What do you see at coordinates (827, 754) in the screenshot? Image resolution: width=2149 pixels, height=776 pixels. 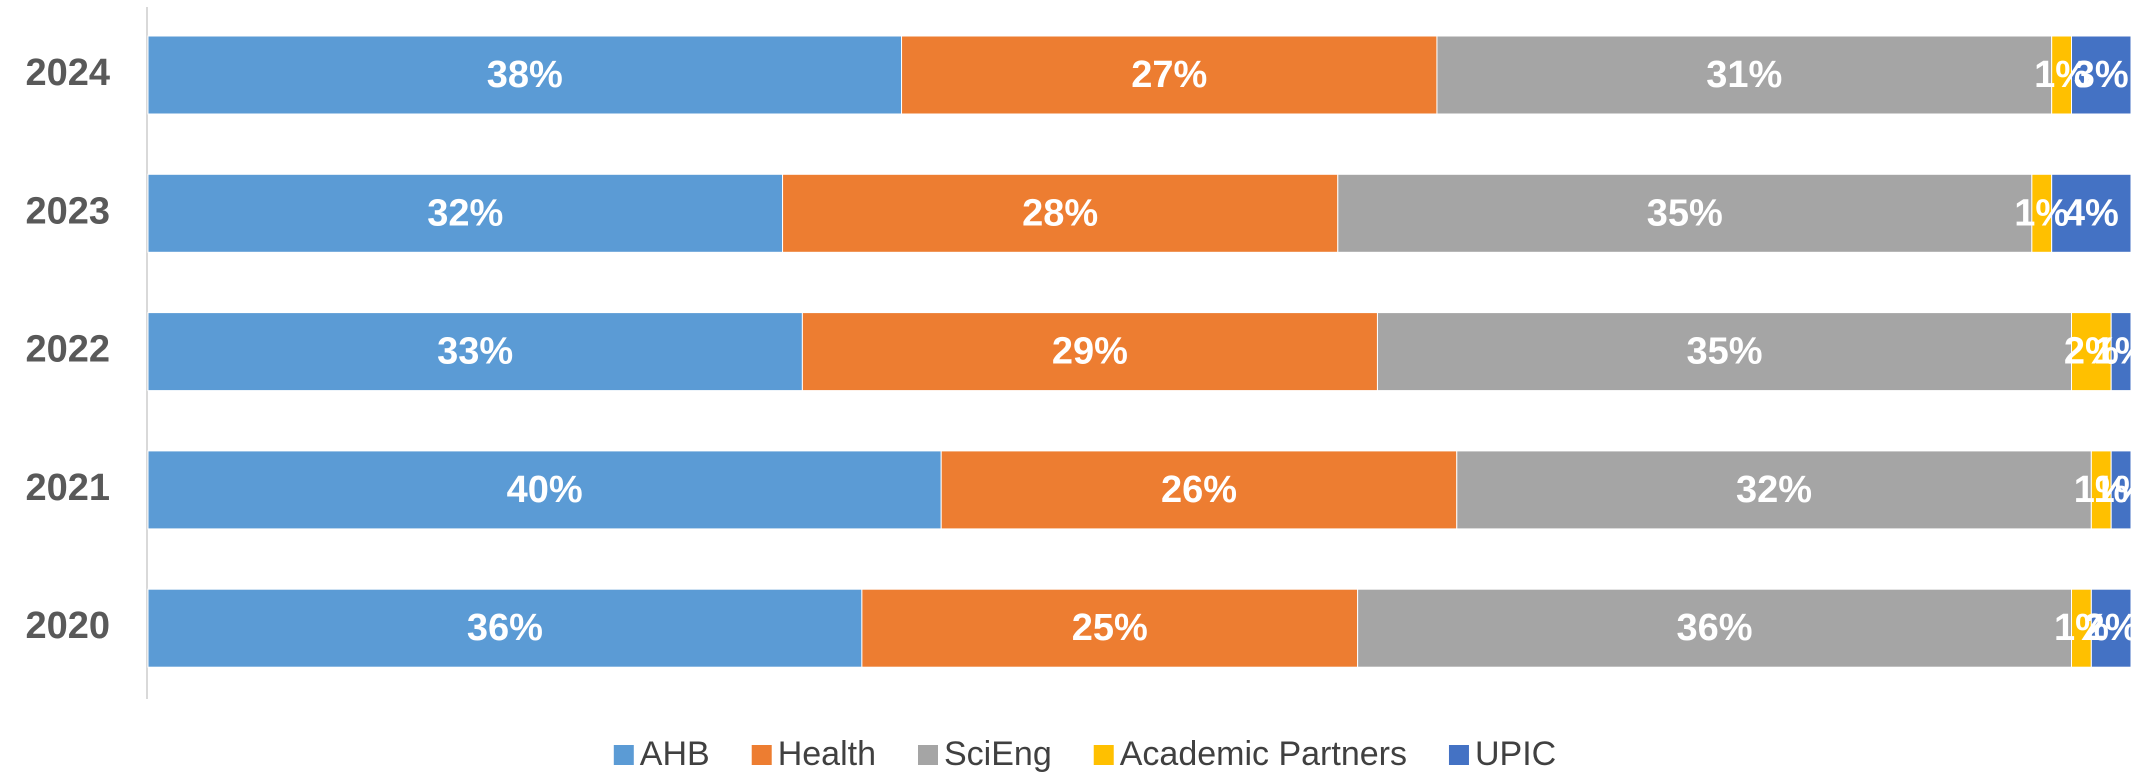 I see `legend-label: Health` at bounding box center [827, 754].